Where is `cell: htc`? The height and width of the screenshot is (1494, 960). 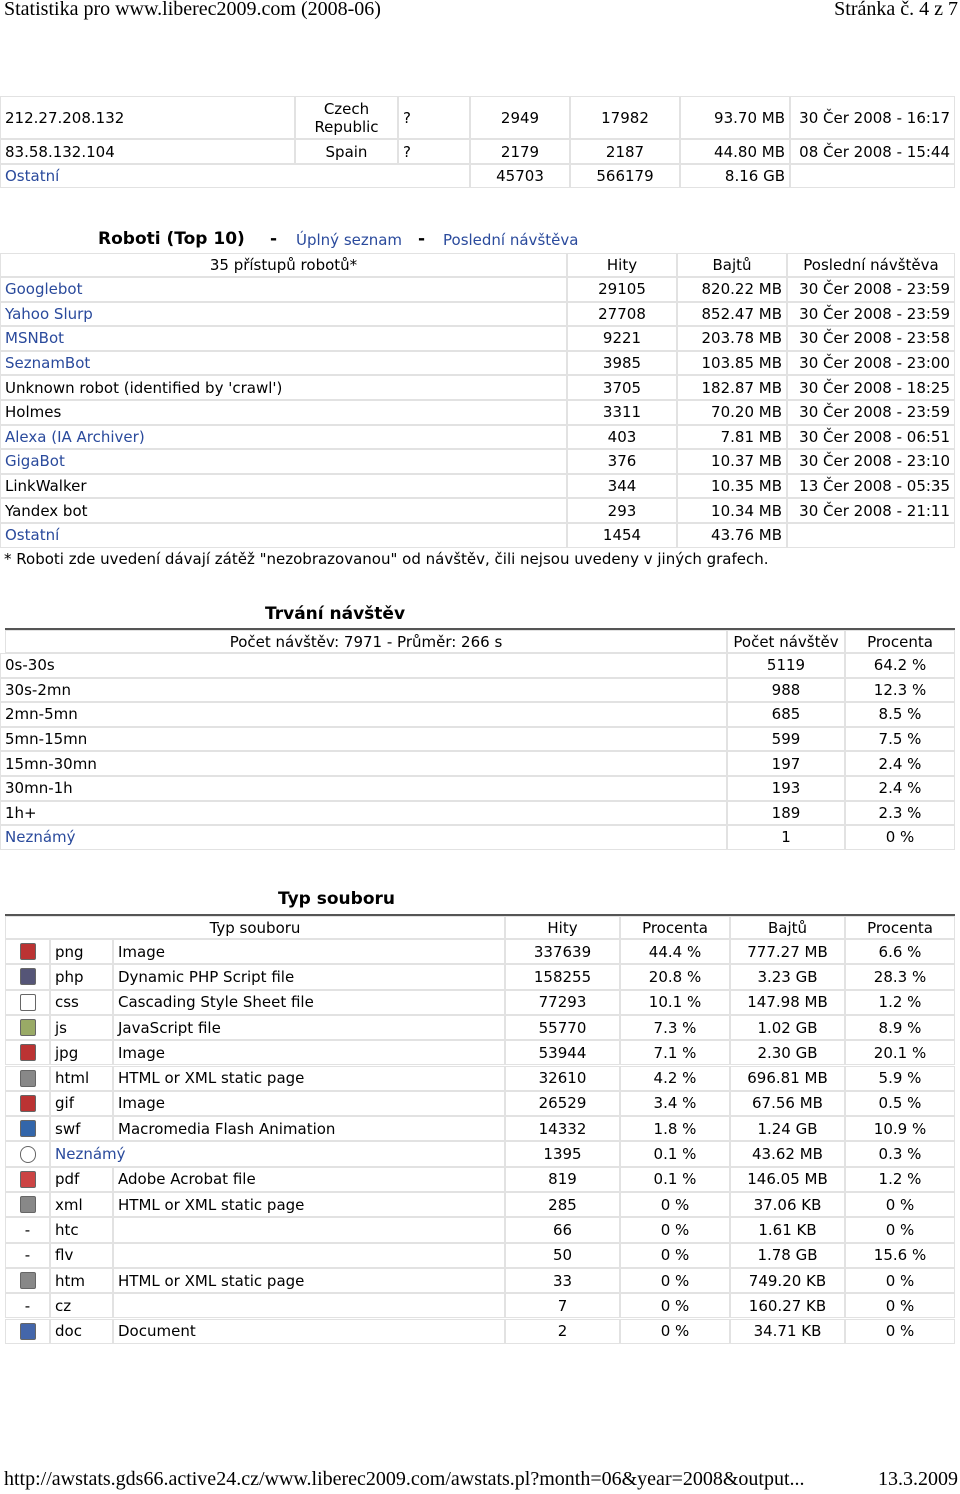
cell: htc is located at coordinates (81, 1230).